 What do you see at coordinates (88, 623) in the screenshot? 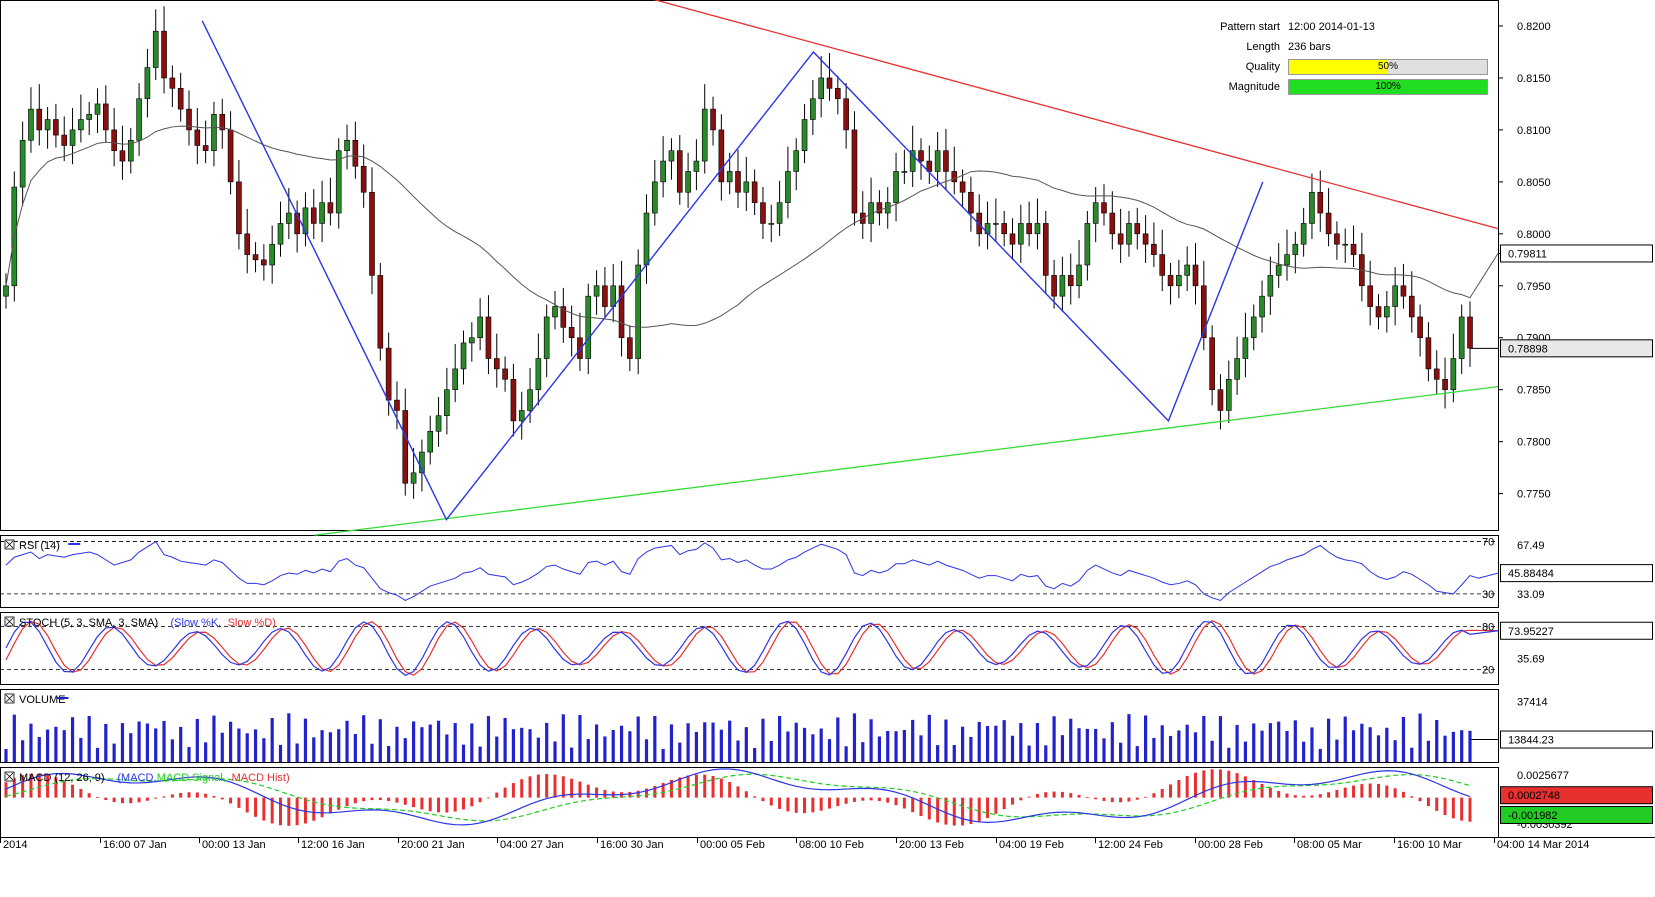
I see `stoch-label: STOCH (5, 3, SMA, 3, SMA)` at bounding box center [88, 623].